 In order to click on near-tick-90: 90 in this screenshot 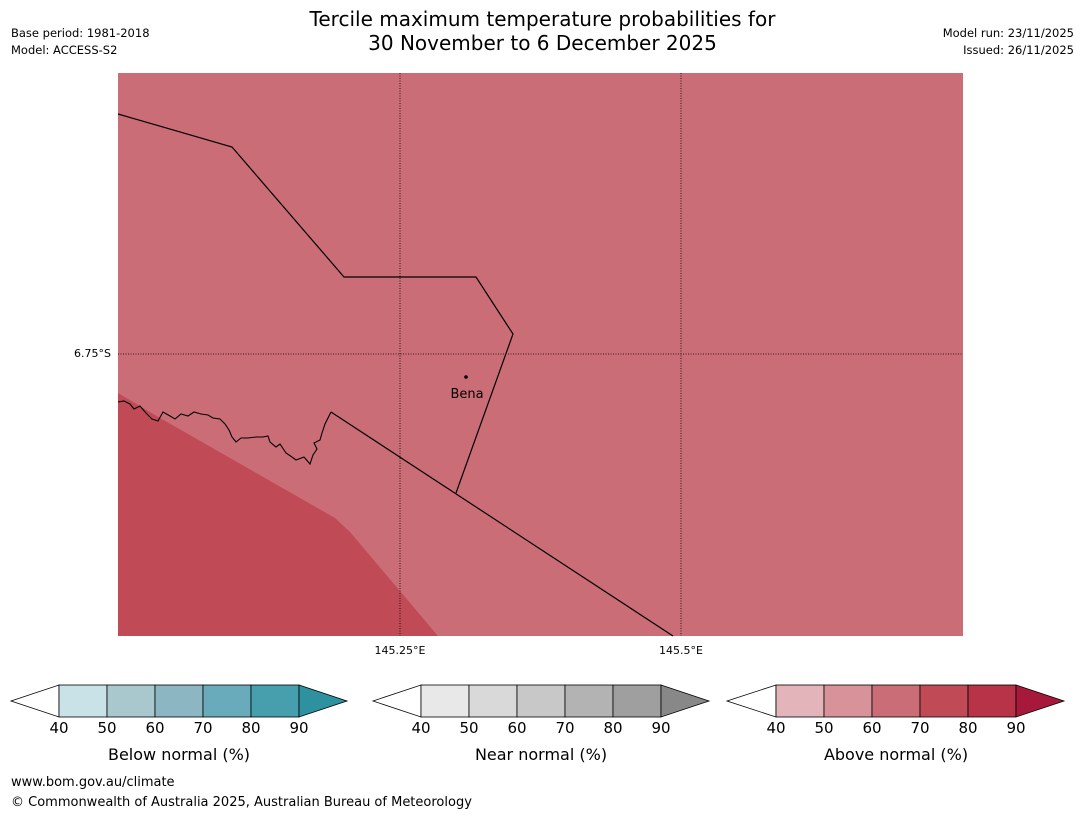, I will do `click(661, 728)`.